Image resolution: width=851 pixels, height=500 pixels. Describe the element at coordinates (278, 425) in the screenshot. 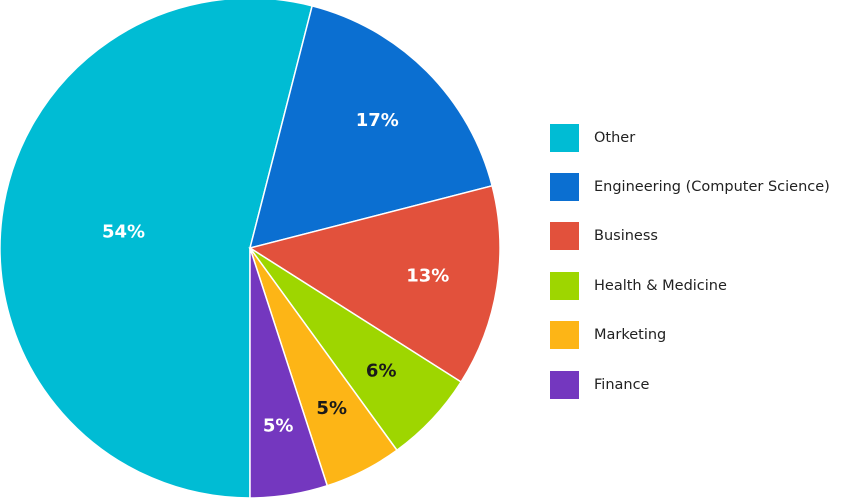

I see `slice-label-5: 5%` at that location.